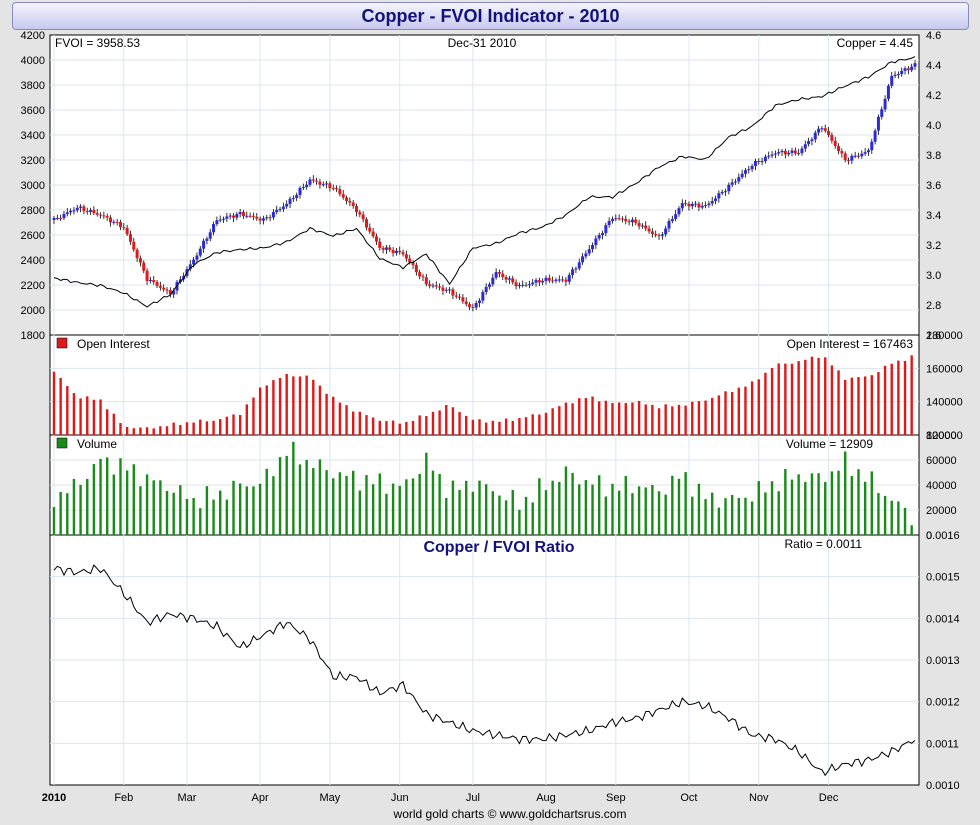  What do you see at coordinates (943, 661) in the screenshot?
I see `ratio-tick-label: 0.0013` at bounding box center [943, 661].